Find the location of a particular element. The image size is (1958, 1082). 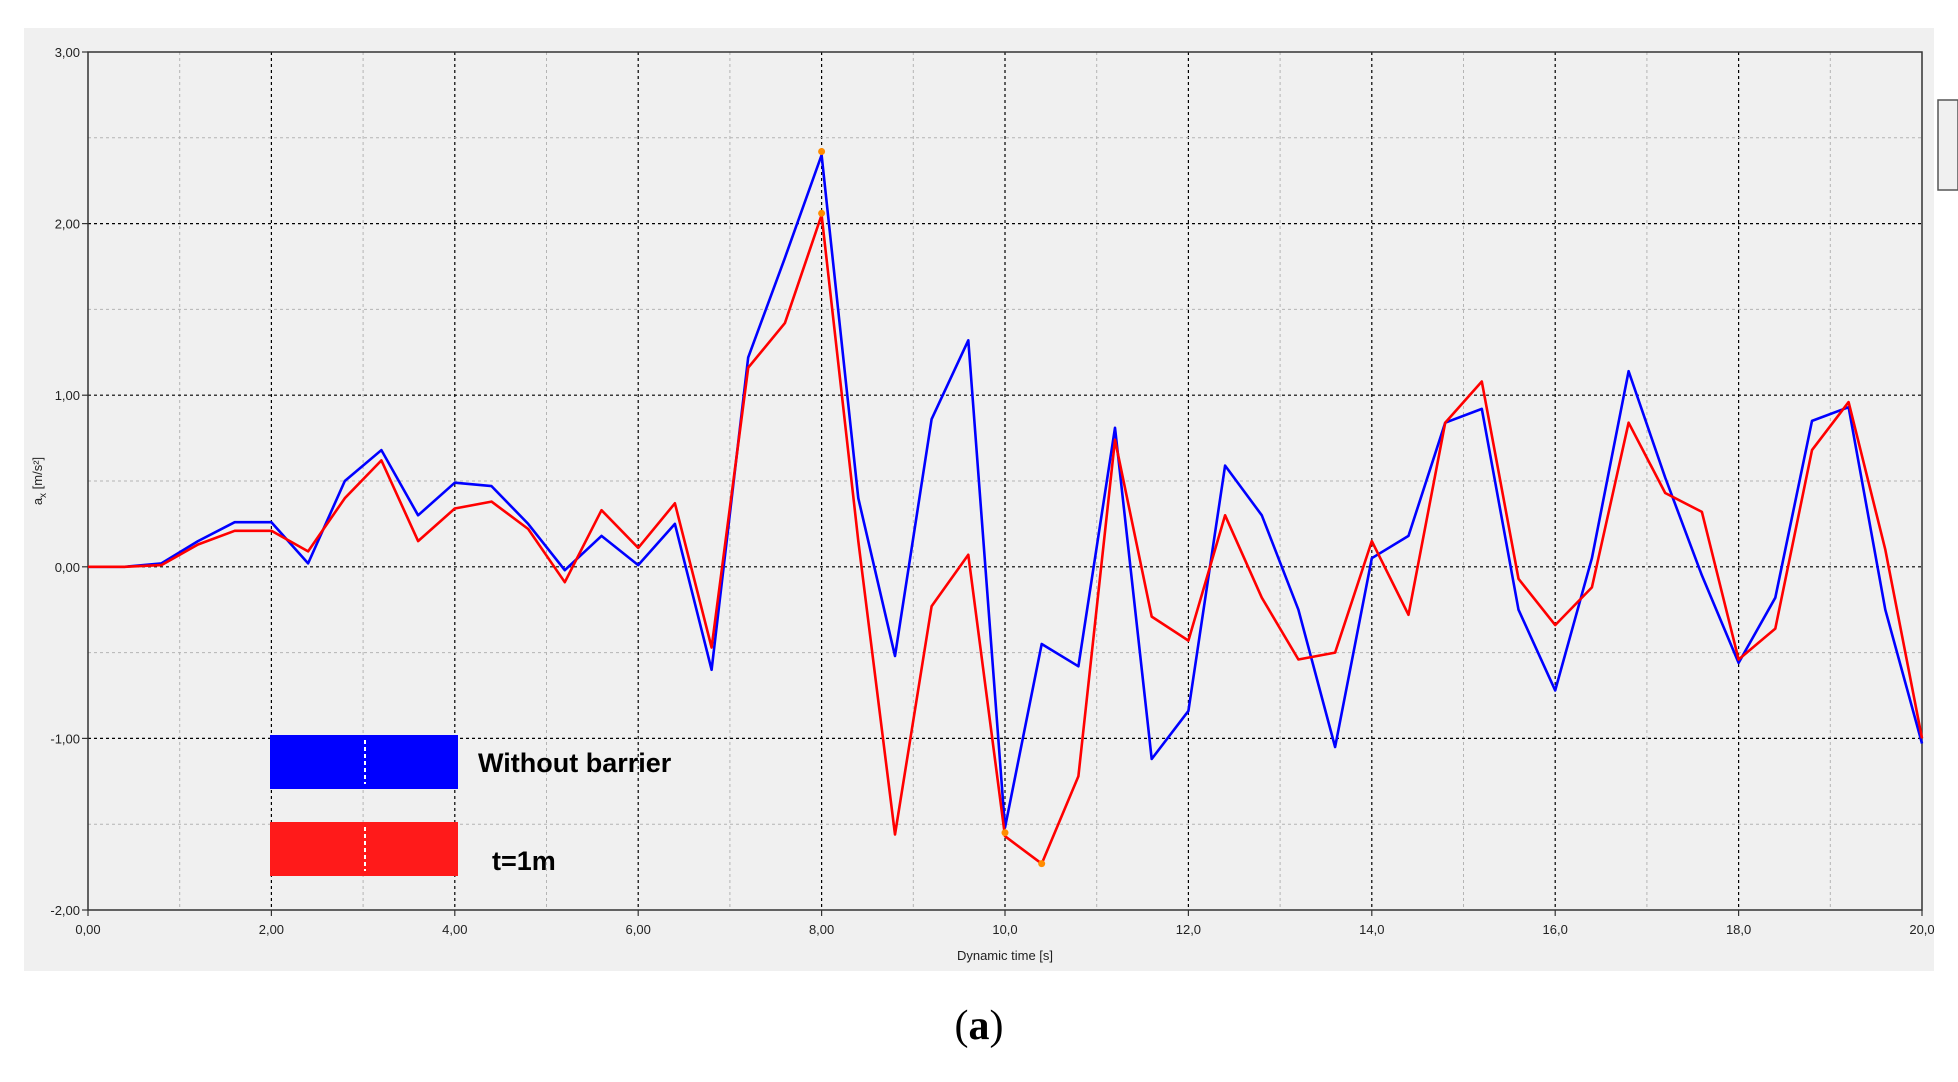

x-tick-label: 10,0 is located at coordinates (1004, 929).